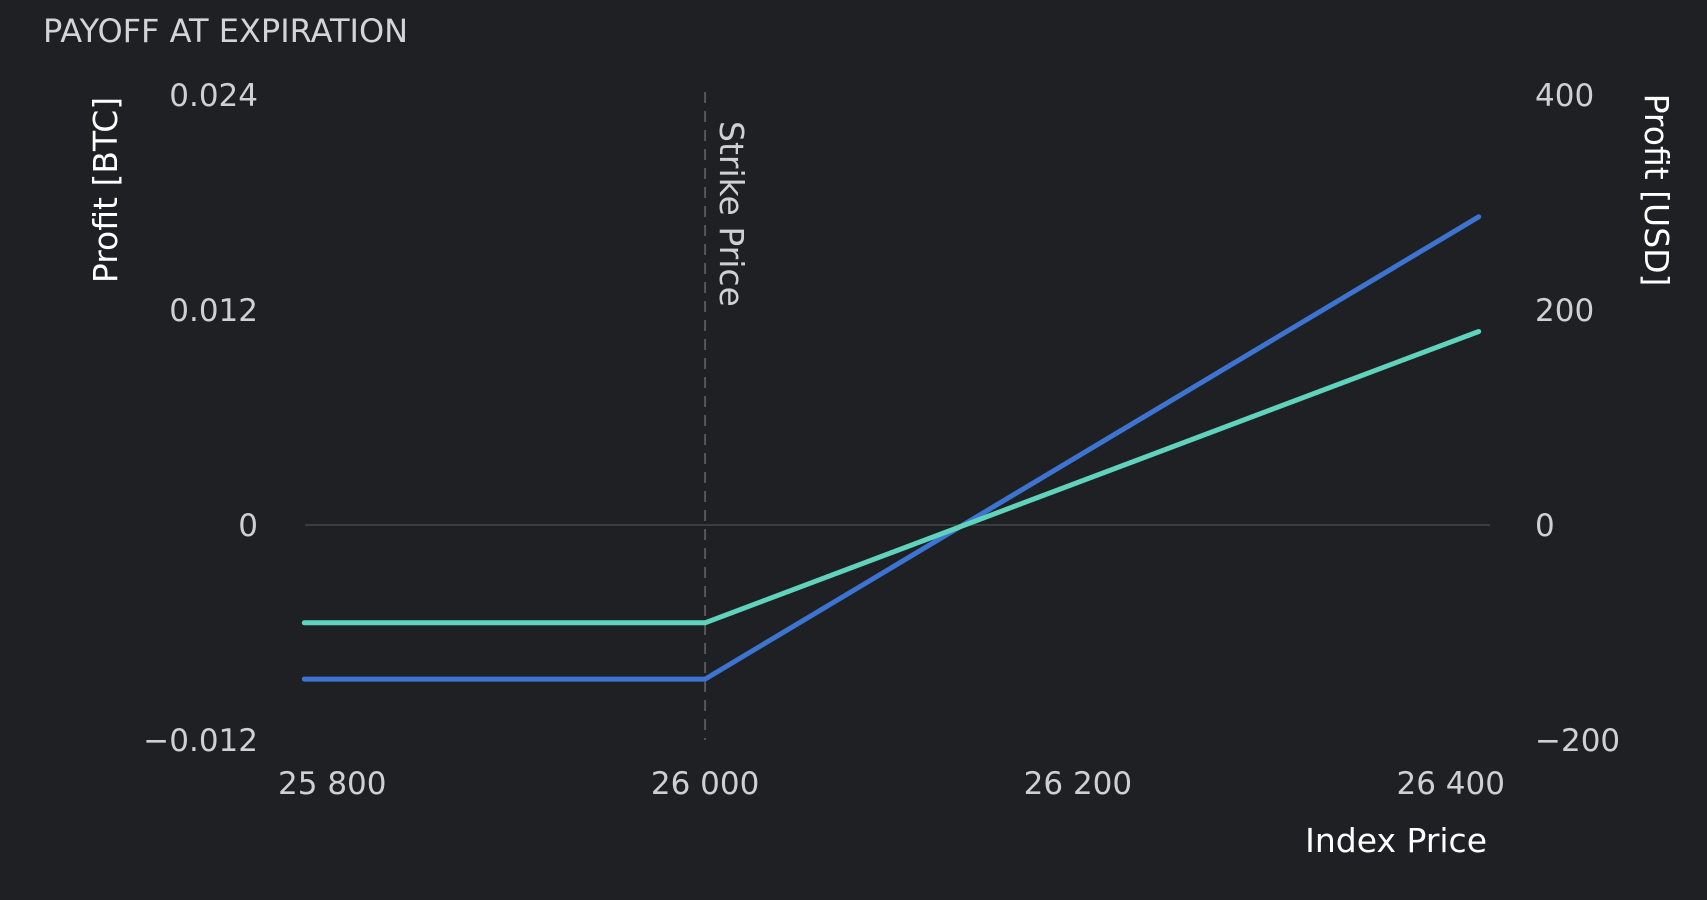 The width and height of the screenshot is (1707, 900). Describe the element at coordinates (213, 96) in the screenshot. I see `y-left-tick-label: 0.024` at that location.